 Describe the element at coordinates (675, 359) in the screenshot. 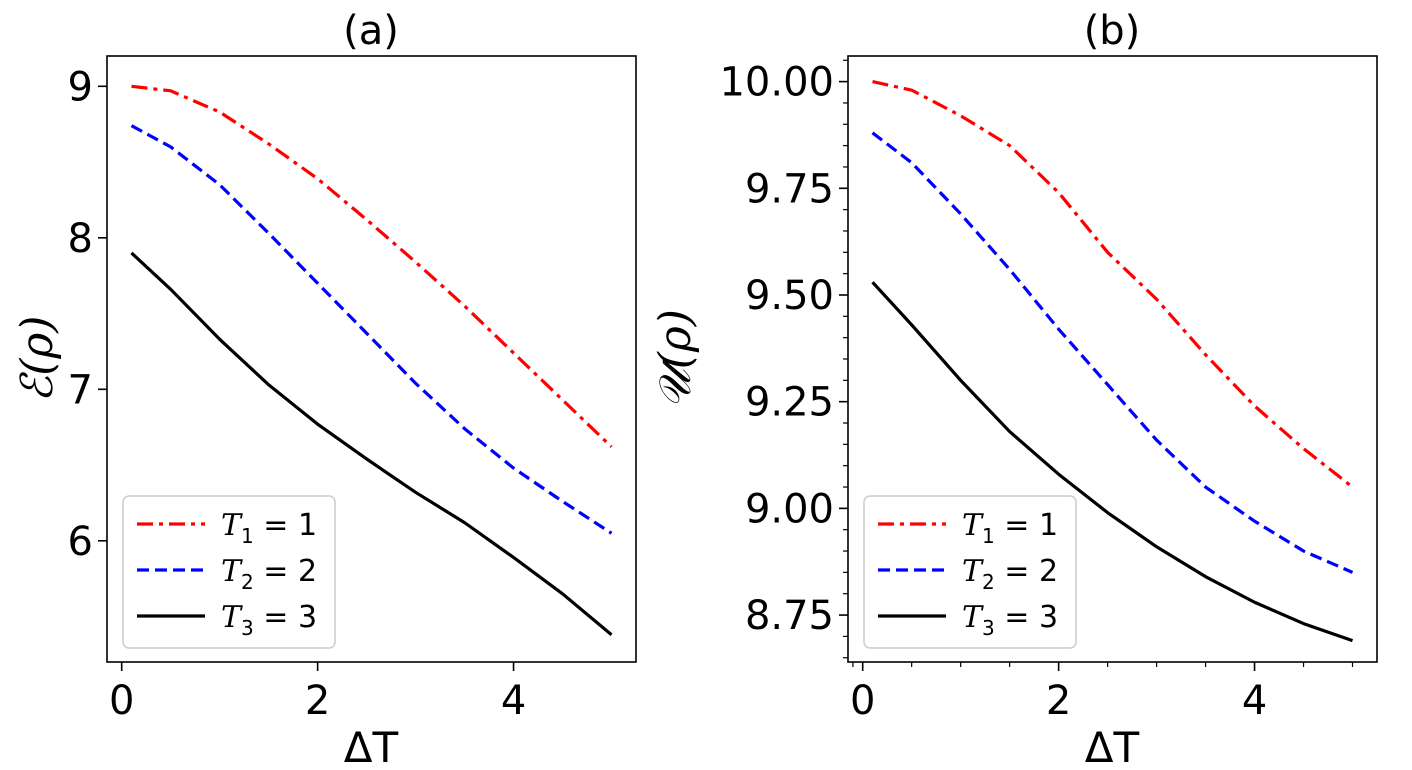

I see `panel-b-ylabel: 𝒰(ρ)` at that location.